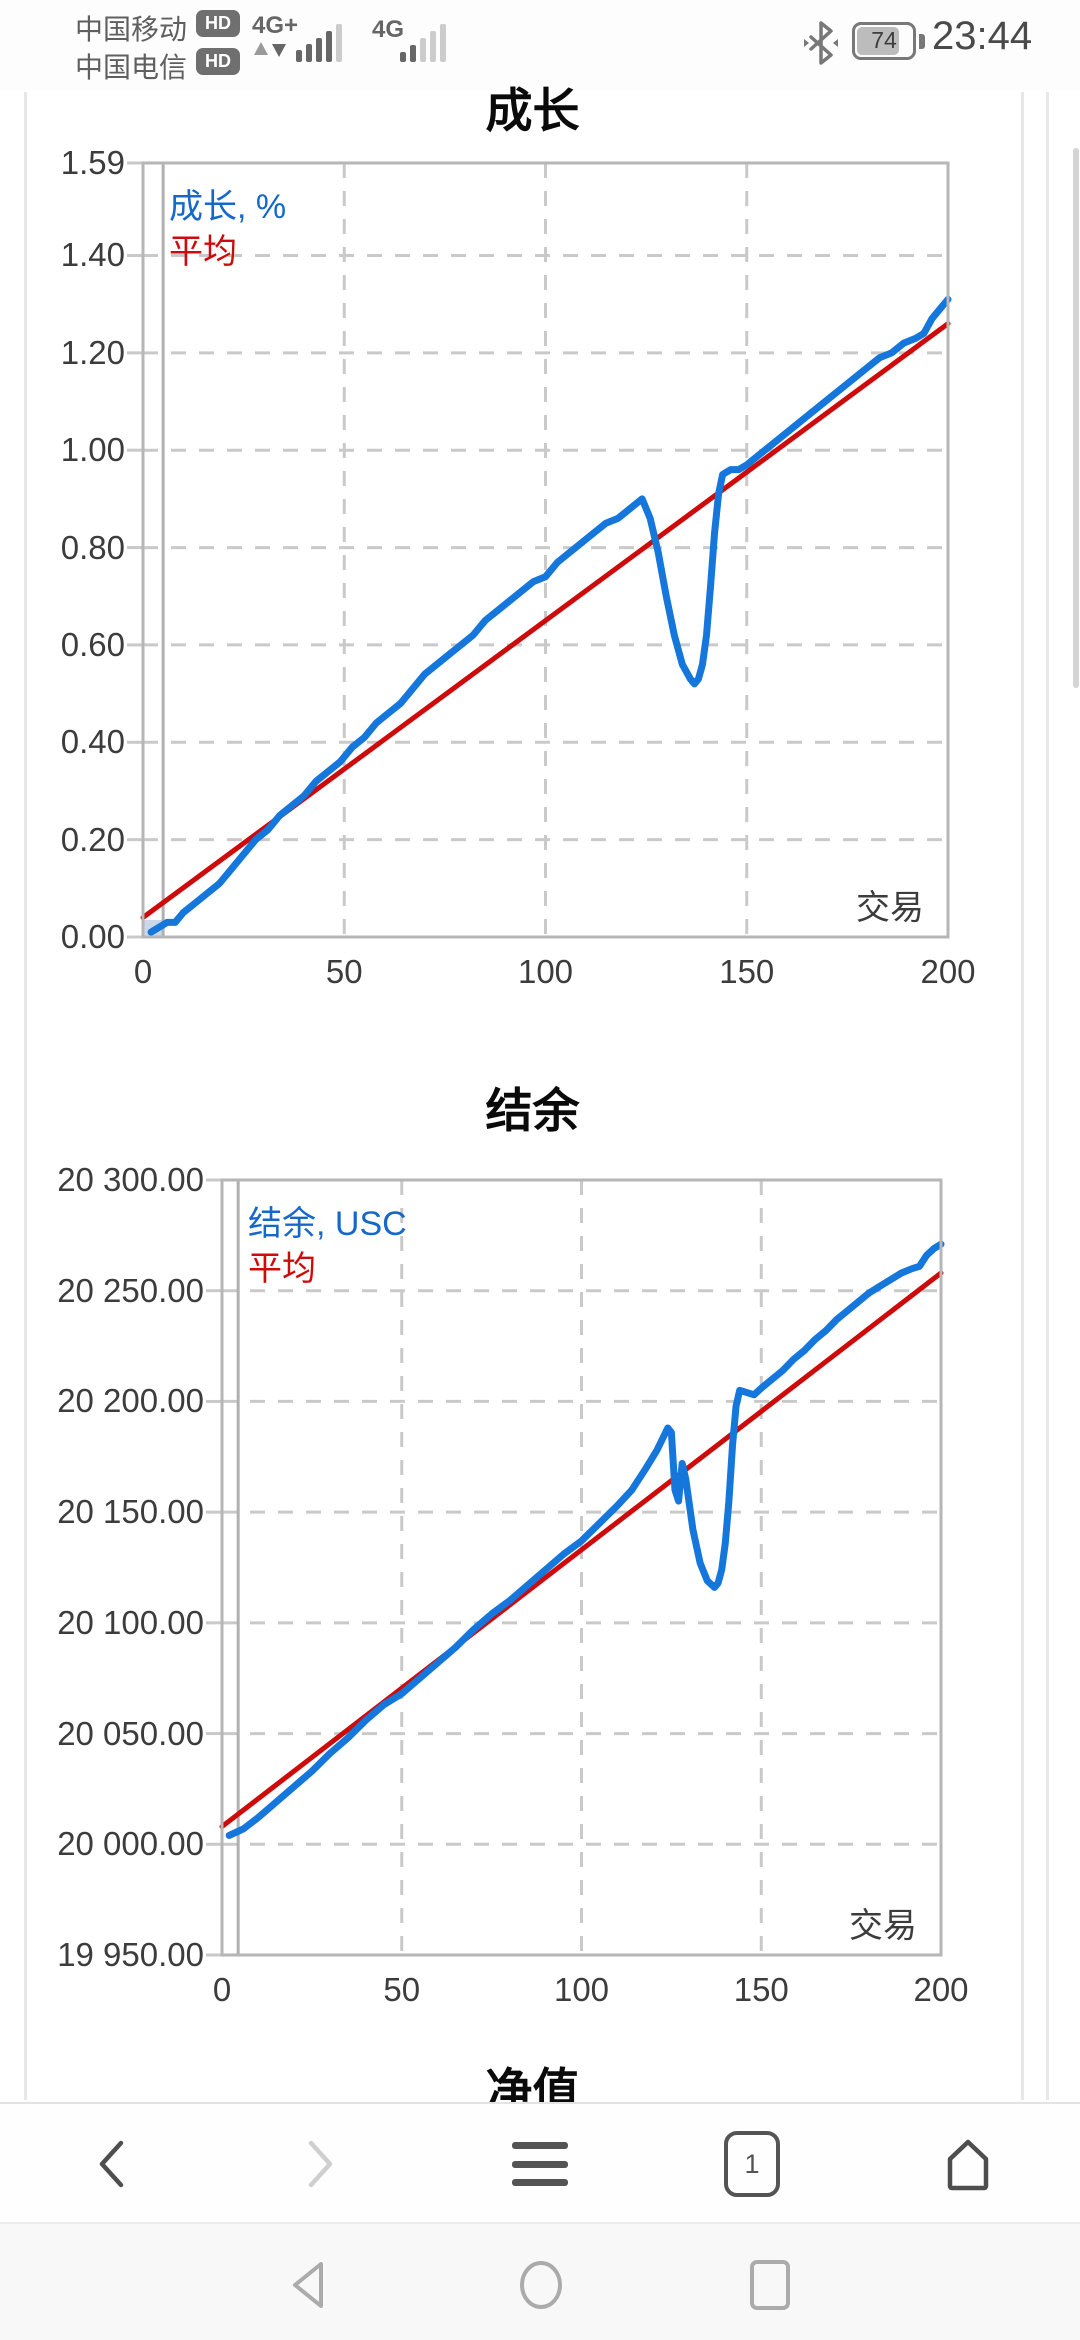  Describe the element at coordinates (821, 43) in the screenshot. I see `bluetooth-icon` at that location.